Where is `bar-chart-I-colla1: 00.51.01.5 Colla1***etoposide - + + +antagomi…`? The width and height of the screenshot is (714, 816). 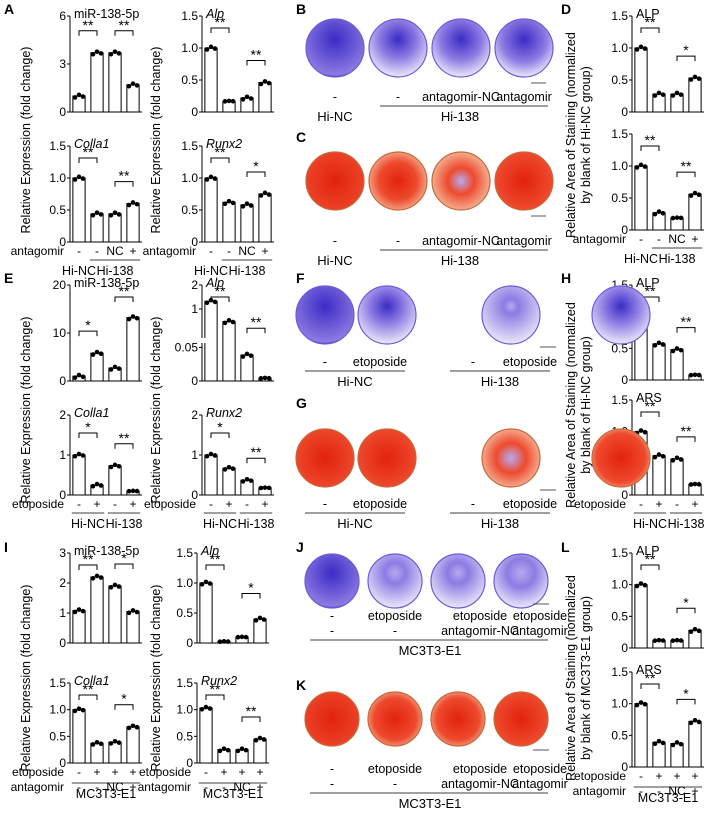
bar-chart-I-colla1: 00.51.01.5 Colla1***etoposide - + + +antagomi… is located at coordinates (76, 737).